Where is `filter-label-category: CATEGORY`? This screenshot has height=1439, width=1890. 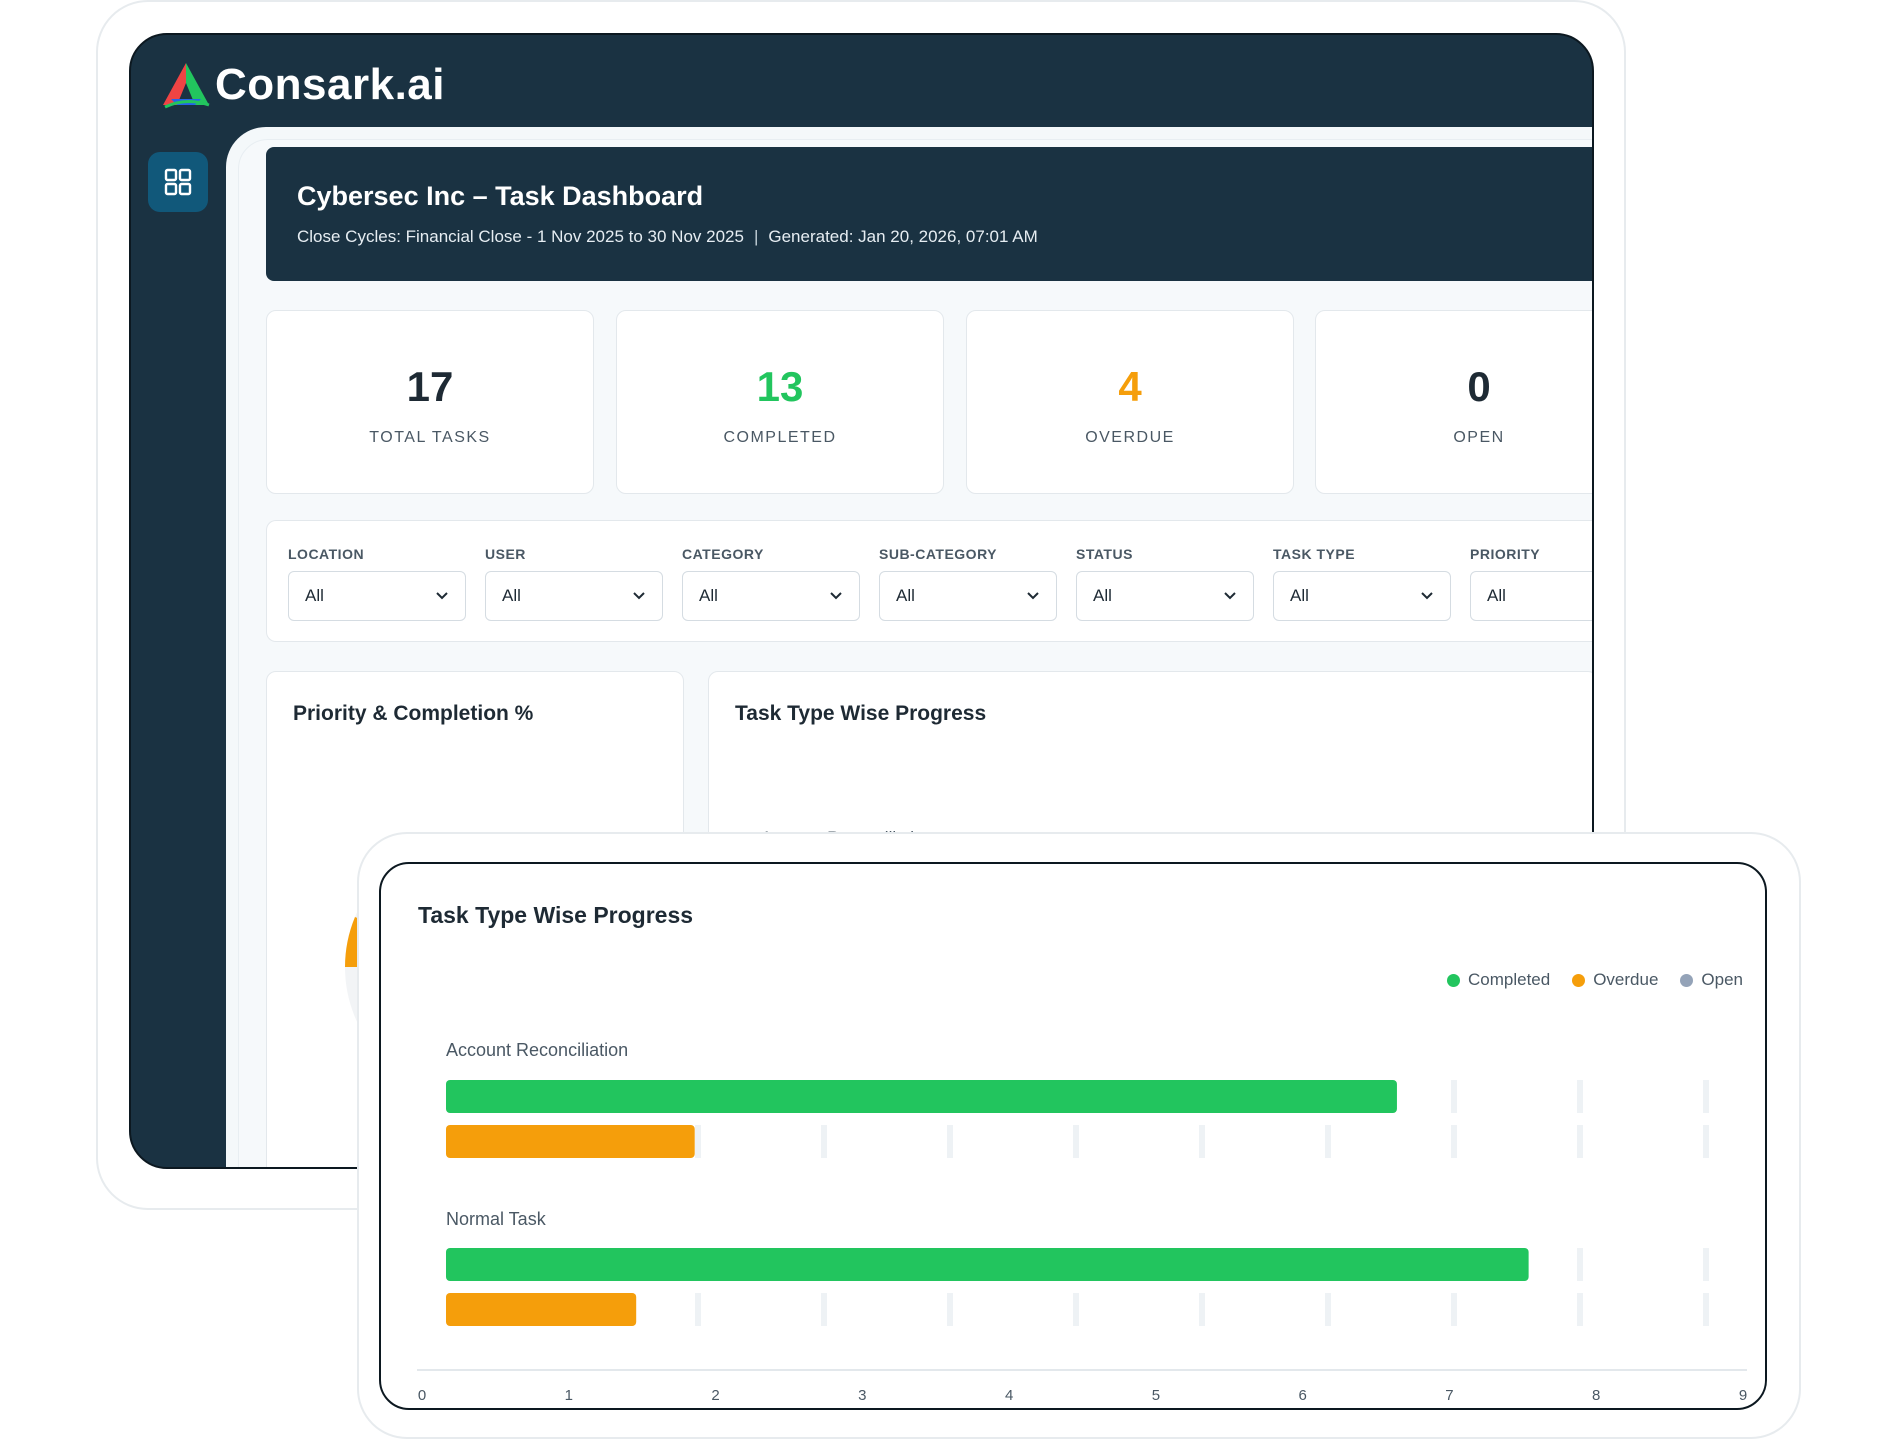
filter-label-category: CATEGORY is located at coordinates (723, 554).